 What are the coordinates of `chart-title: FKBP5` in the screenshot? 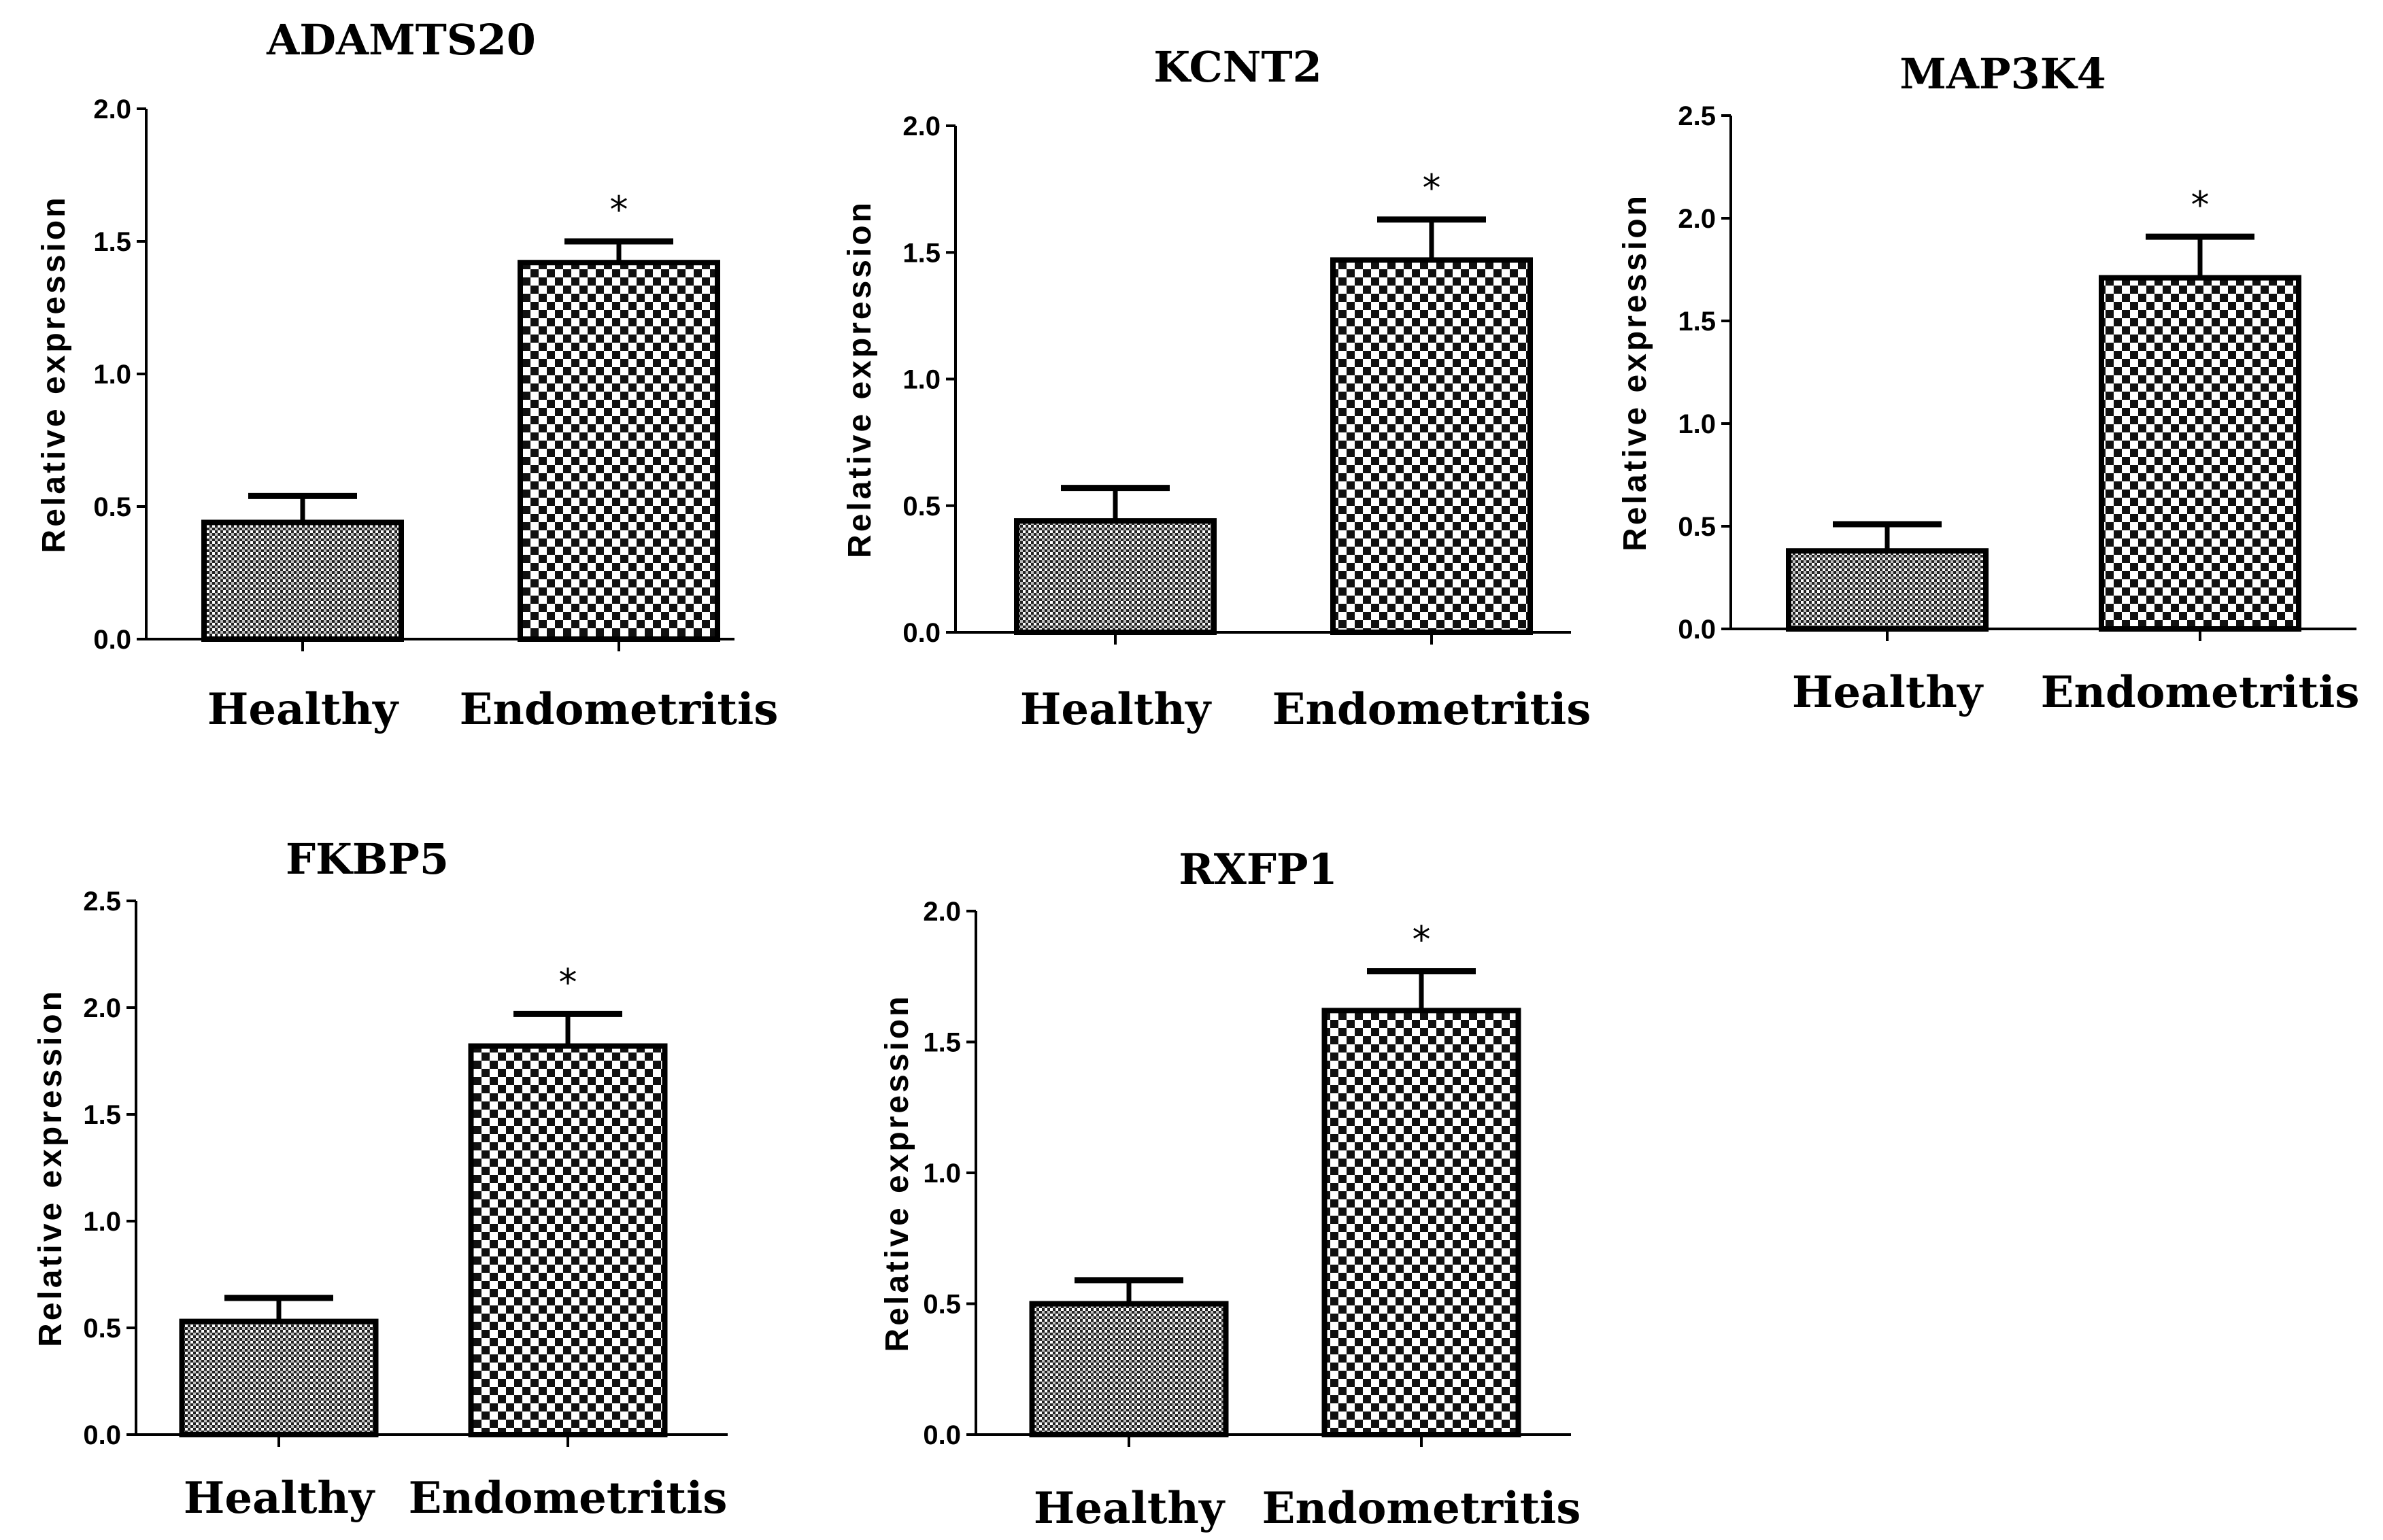 It's located at (367, 859).